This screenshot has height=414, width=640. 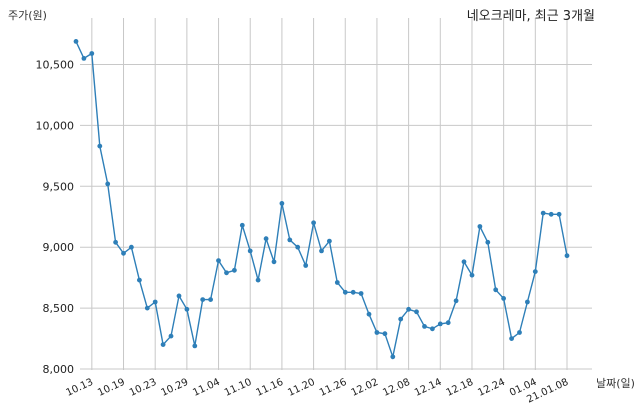 What do you see at coordinates (55, 65) in the screenshot?
I see `y-tick-label: 10,500` at bounding box center [55, 65].